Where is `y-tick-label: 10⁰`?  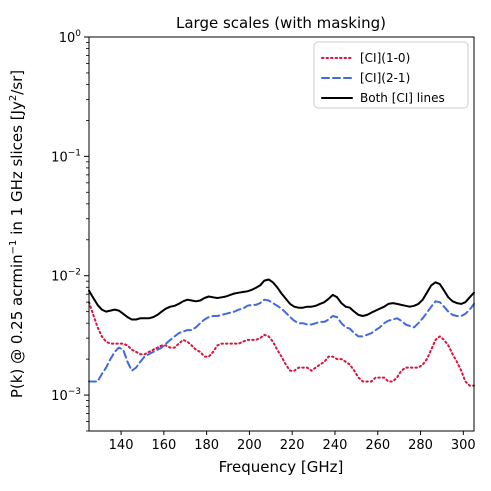
y-tick-label: 10⁰ is located at coordinates (70, 37).